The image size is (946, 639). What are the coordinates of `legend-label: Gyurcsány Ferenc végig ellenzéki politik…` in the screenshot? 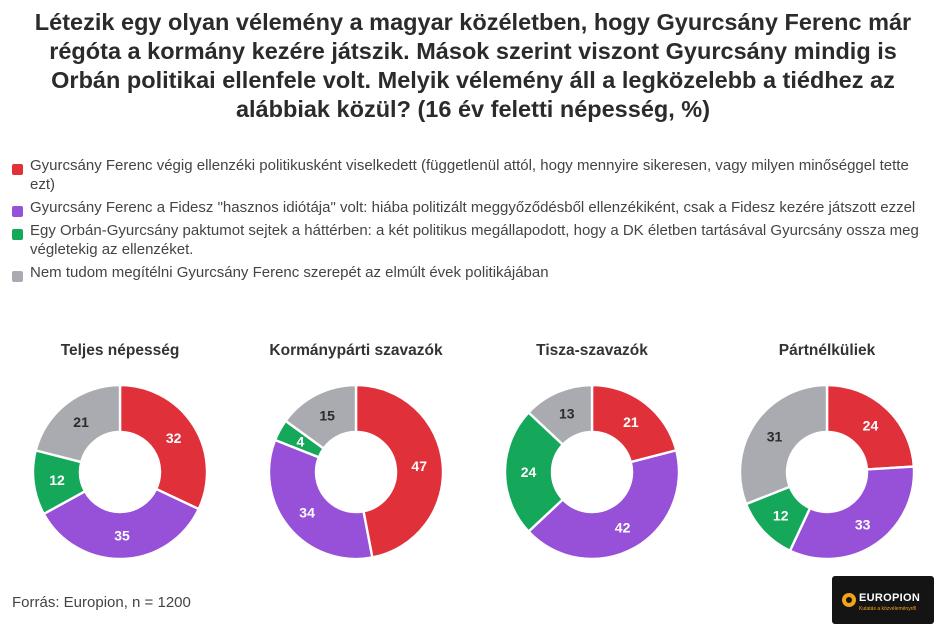 It's located at (469, 175).